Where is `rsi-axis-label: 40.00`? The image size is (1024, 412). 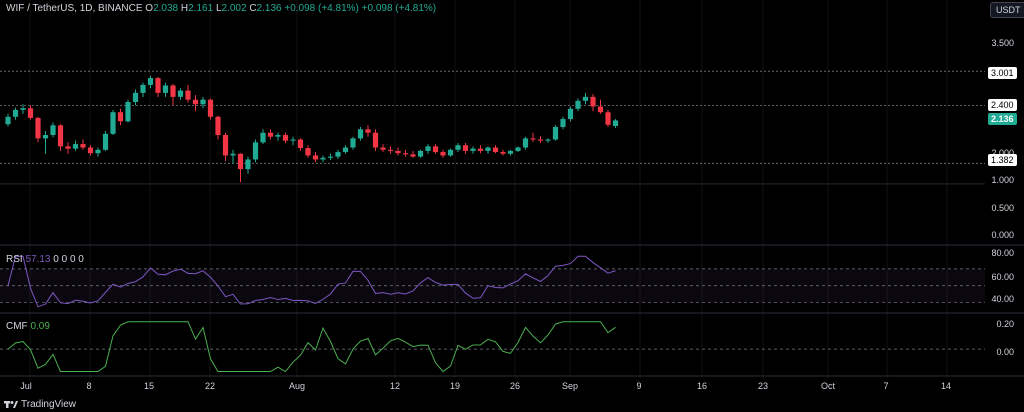
rsi-axis-label: 40.00 is located at coordinates (1002, 299).